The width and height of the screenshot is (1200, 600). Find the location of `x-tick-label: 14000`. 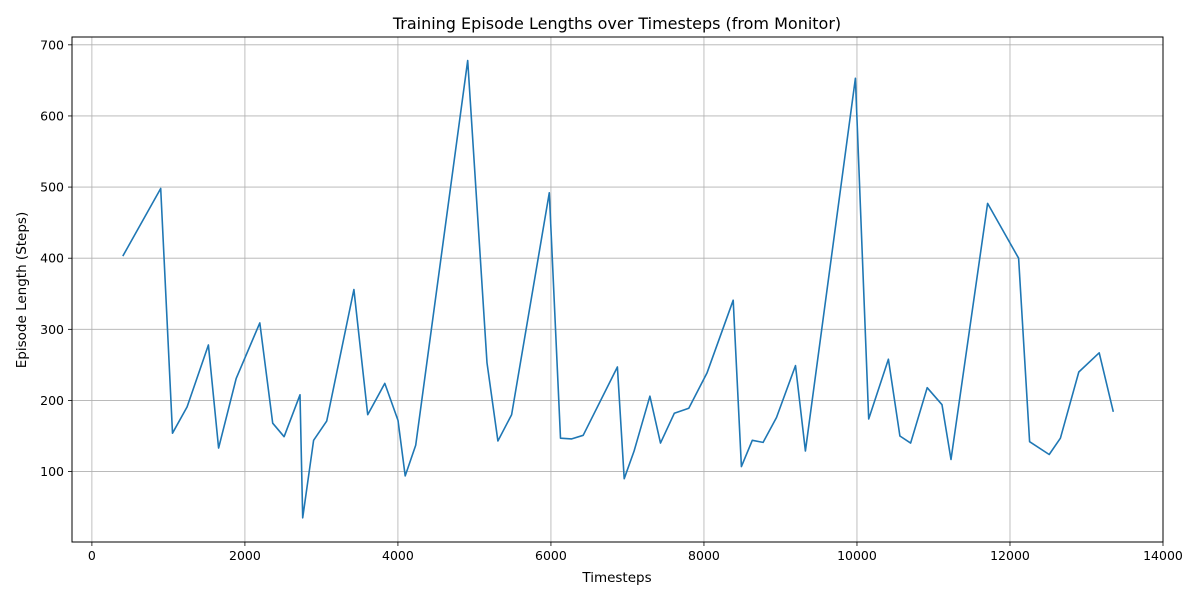

x-tick-label: 14000 is located at coordinates (1163, 555).